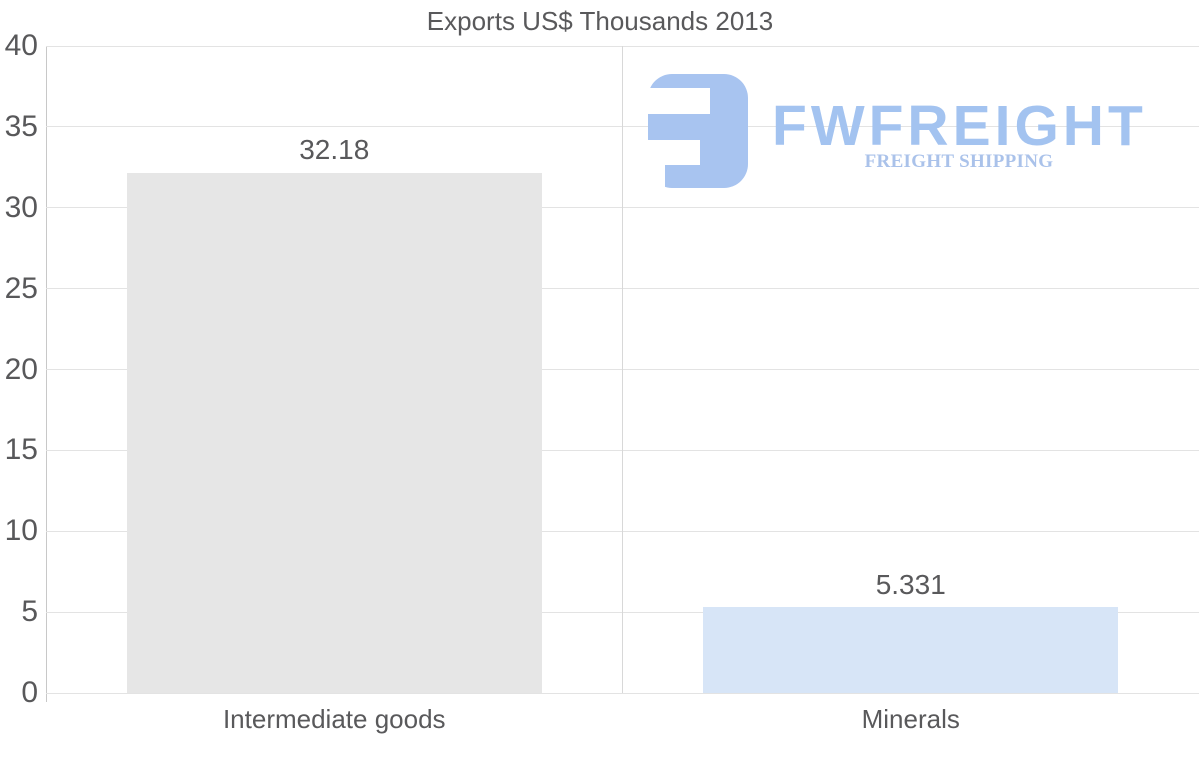 The image size is (1200, 763). What do you see at coordinates (698, 131) in the screenshot?
I see `fw-monogram-icon` at bounding box center [698, 131].